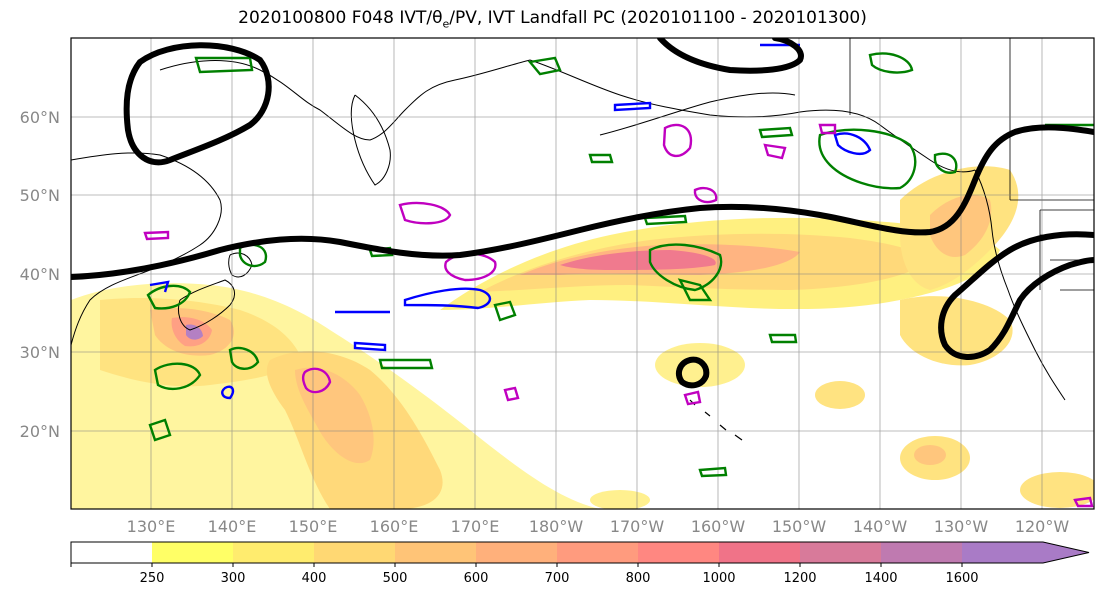 The height and width of the screenshot is (603, 1105). What do you see at coordinates (152, 578) in the screenshot?
I see `colorbar-tick-label: 250` at bounding box center [152, 578].